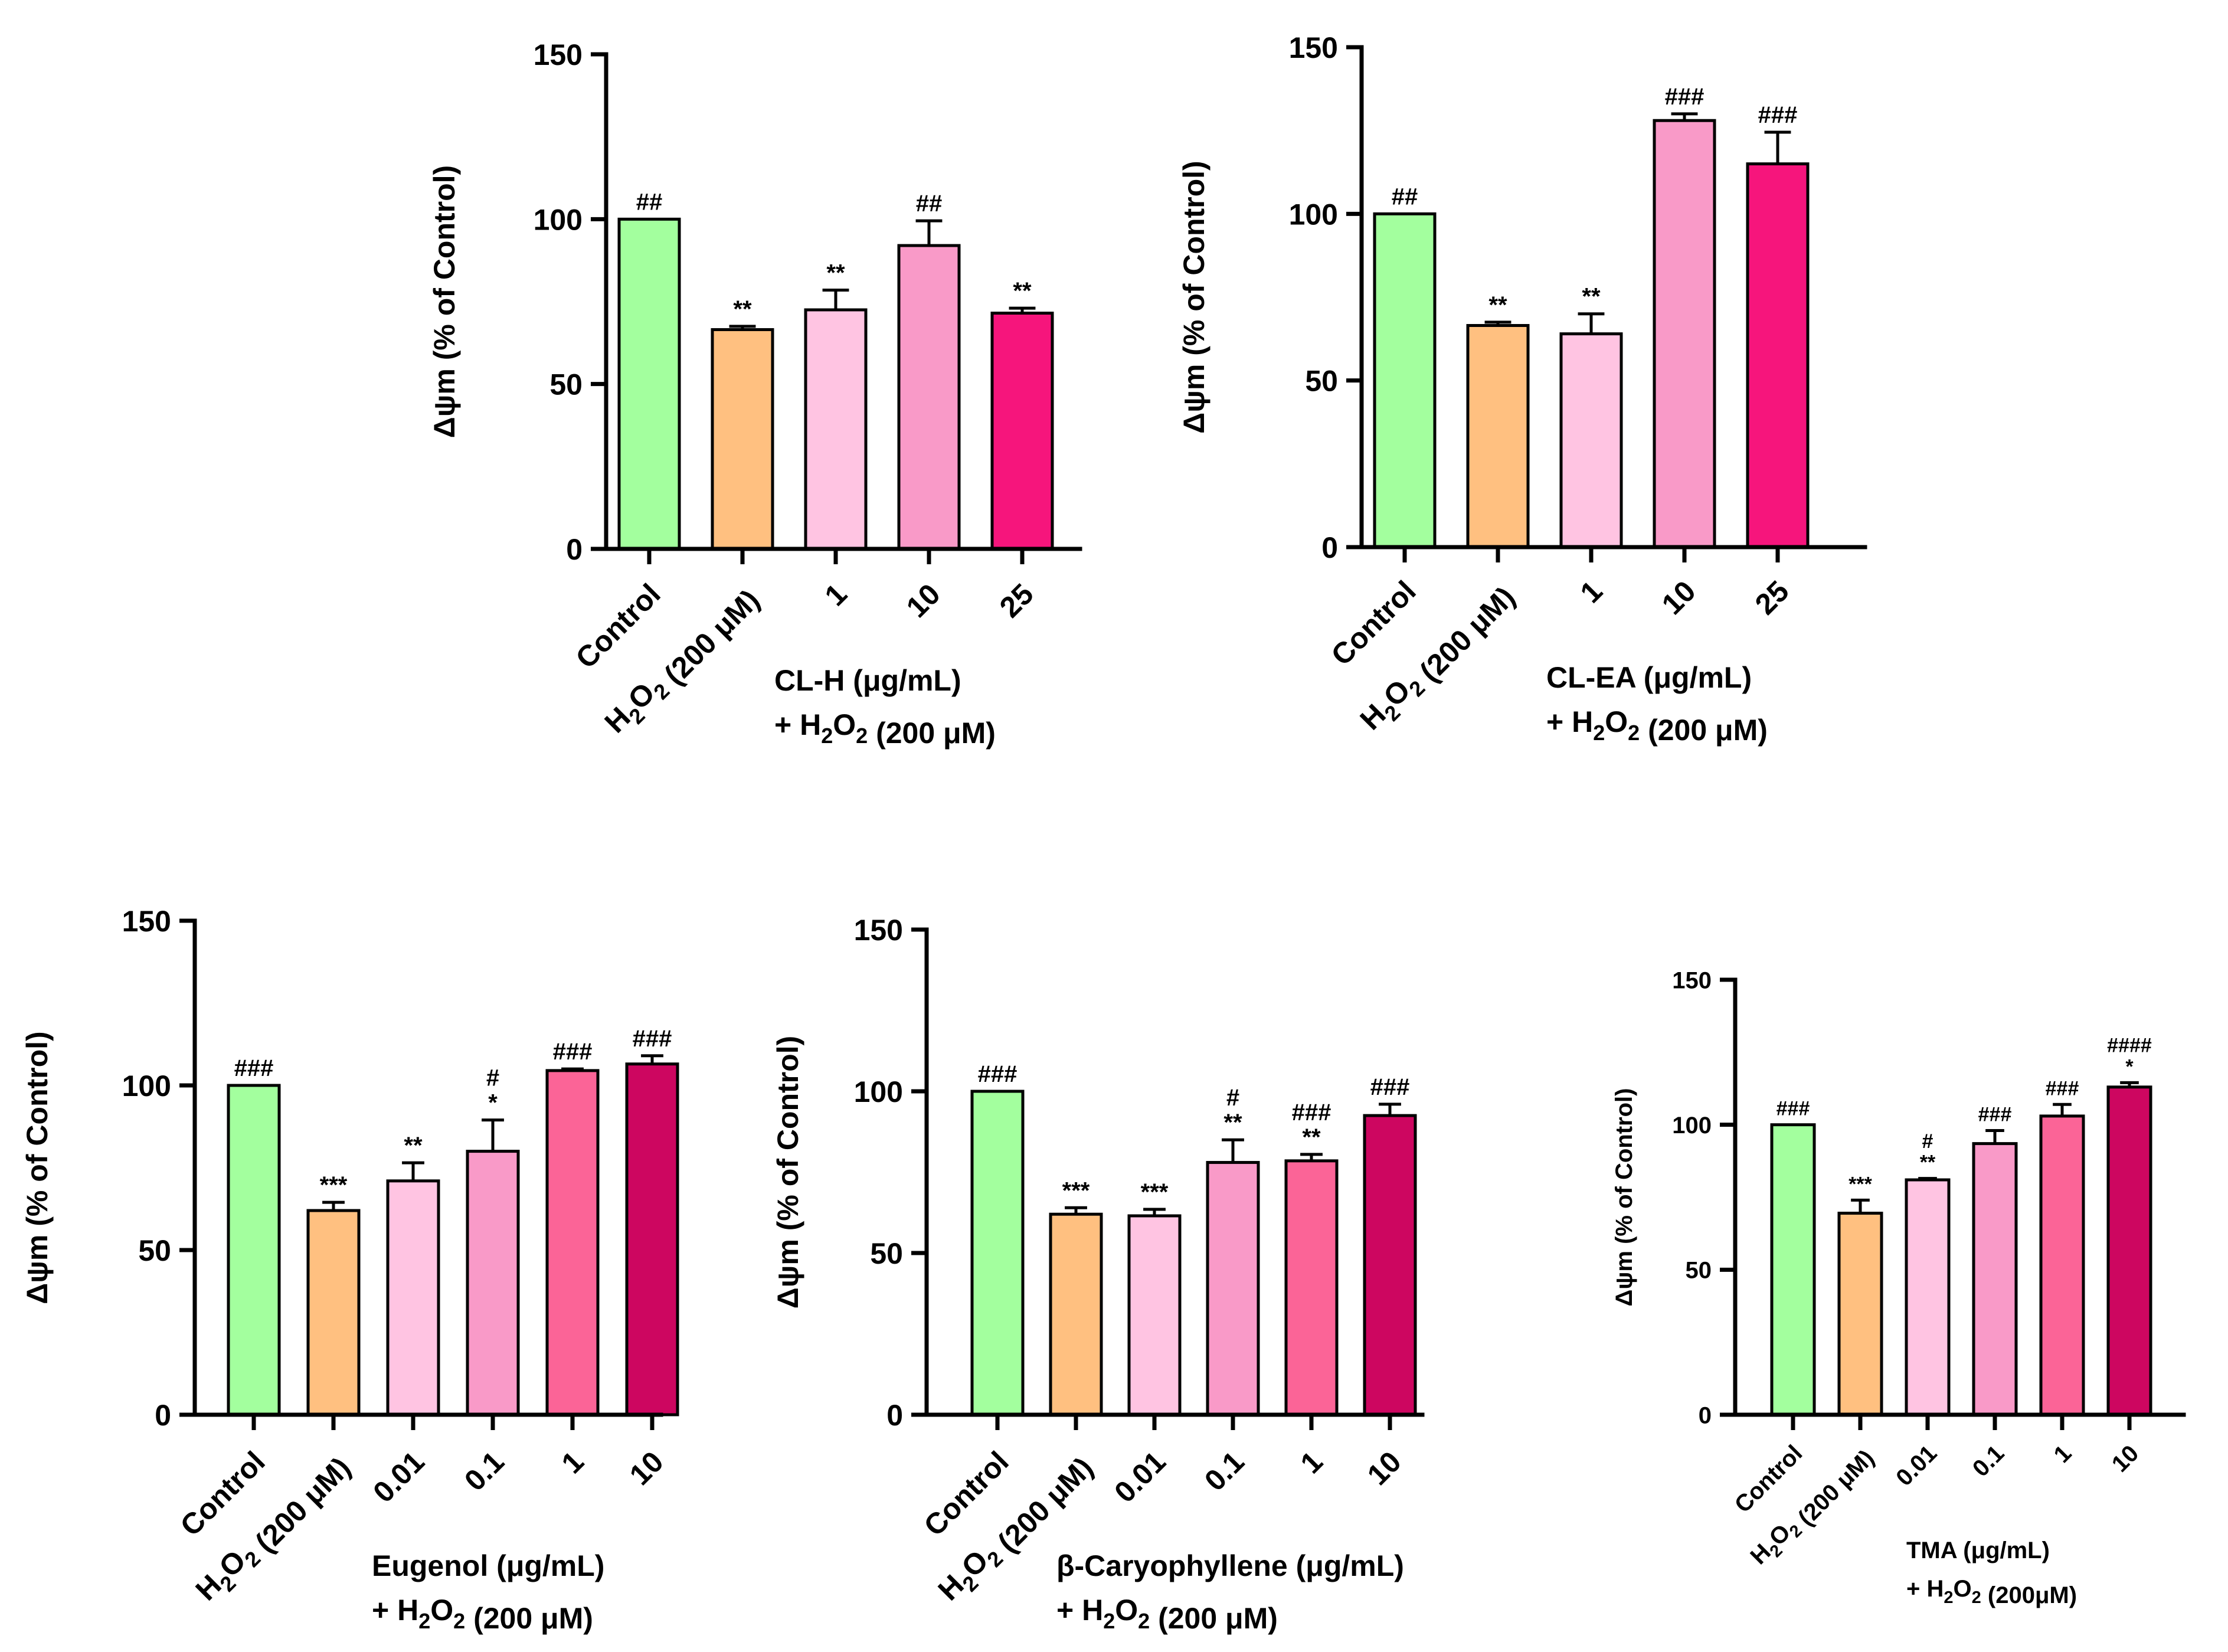 This screenshot has height=1652, width=2228. Describe the element at coordinates (1978, 1550) in the screenshot. I see `group-label-line1-5: TMA (μg/mL)` at that location.